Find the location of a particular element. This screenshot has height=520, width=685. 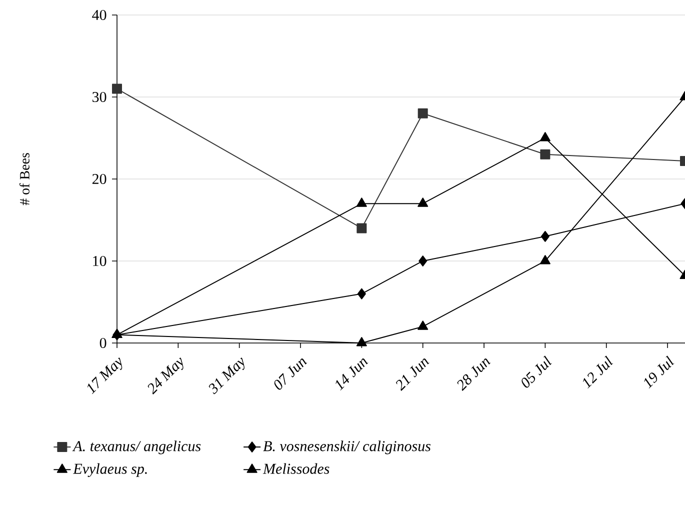

legend-label: A. texanus/ angelicus is located at coordinates (136, 447).